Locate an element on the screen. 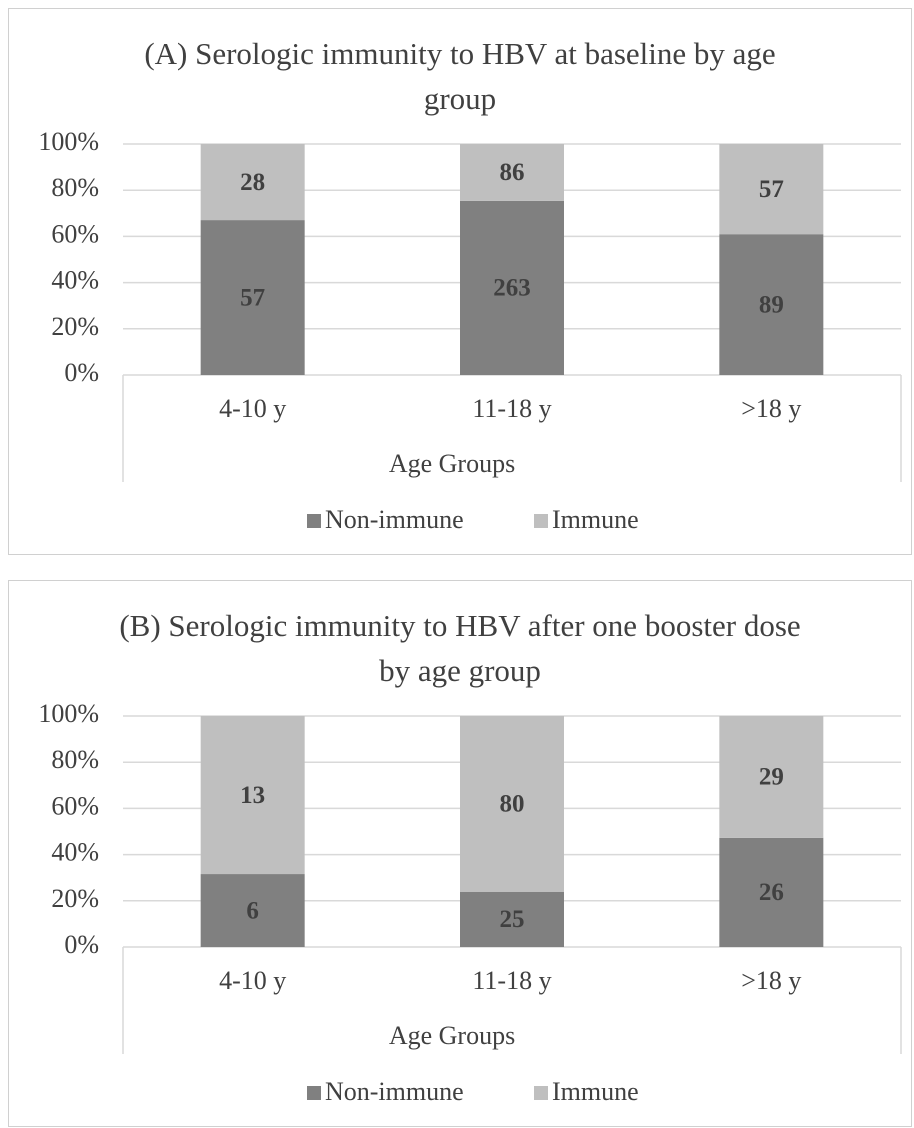  data-label: 25 is located at coordinates (512, 919).